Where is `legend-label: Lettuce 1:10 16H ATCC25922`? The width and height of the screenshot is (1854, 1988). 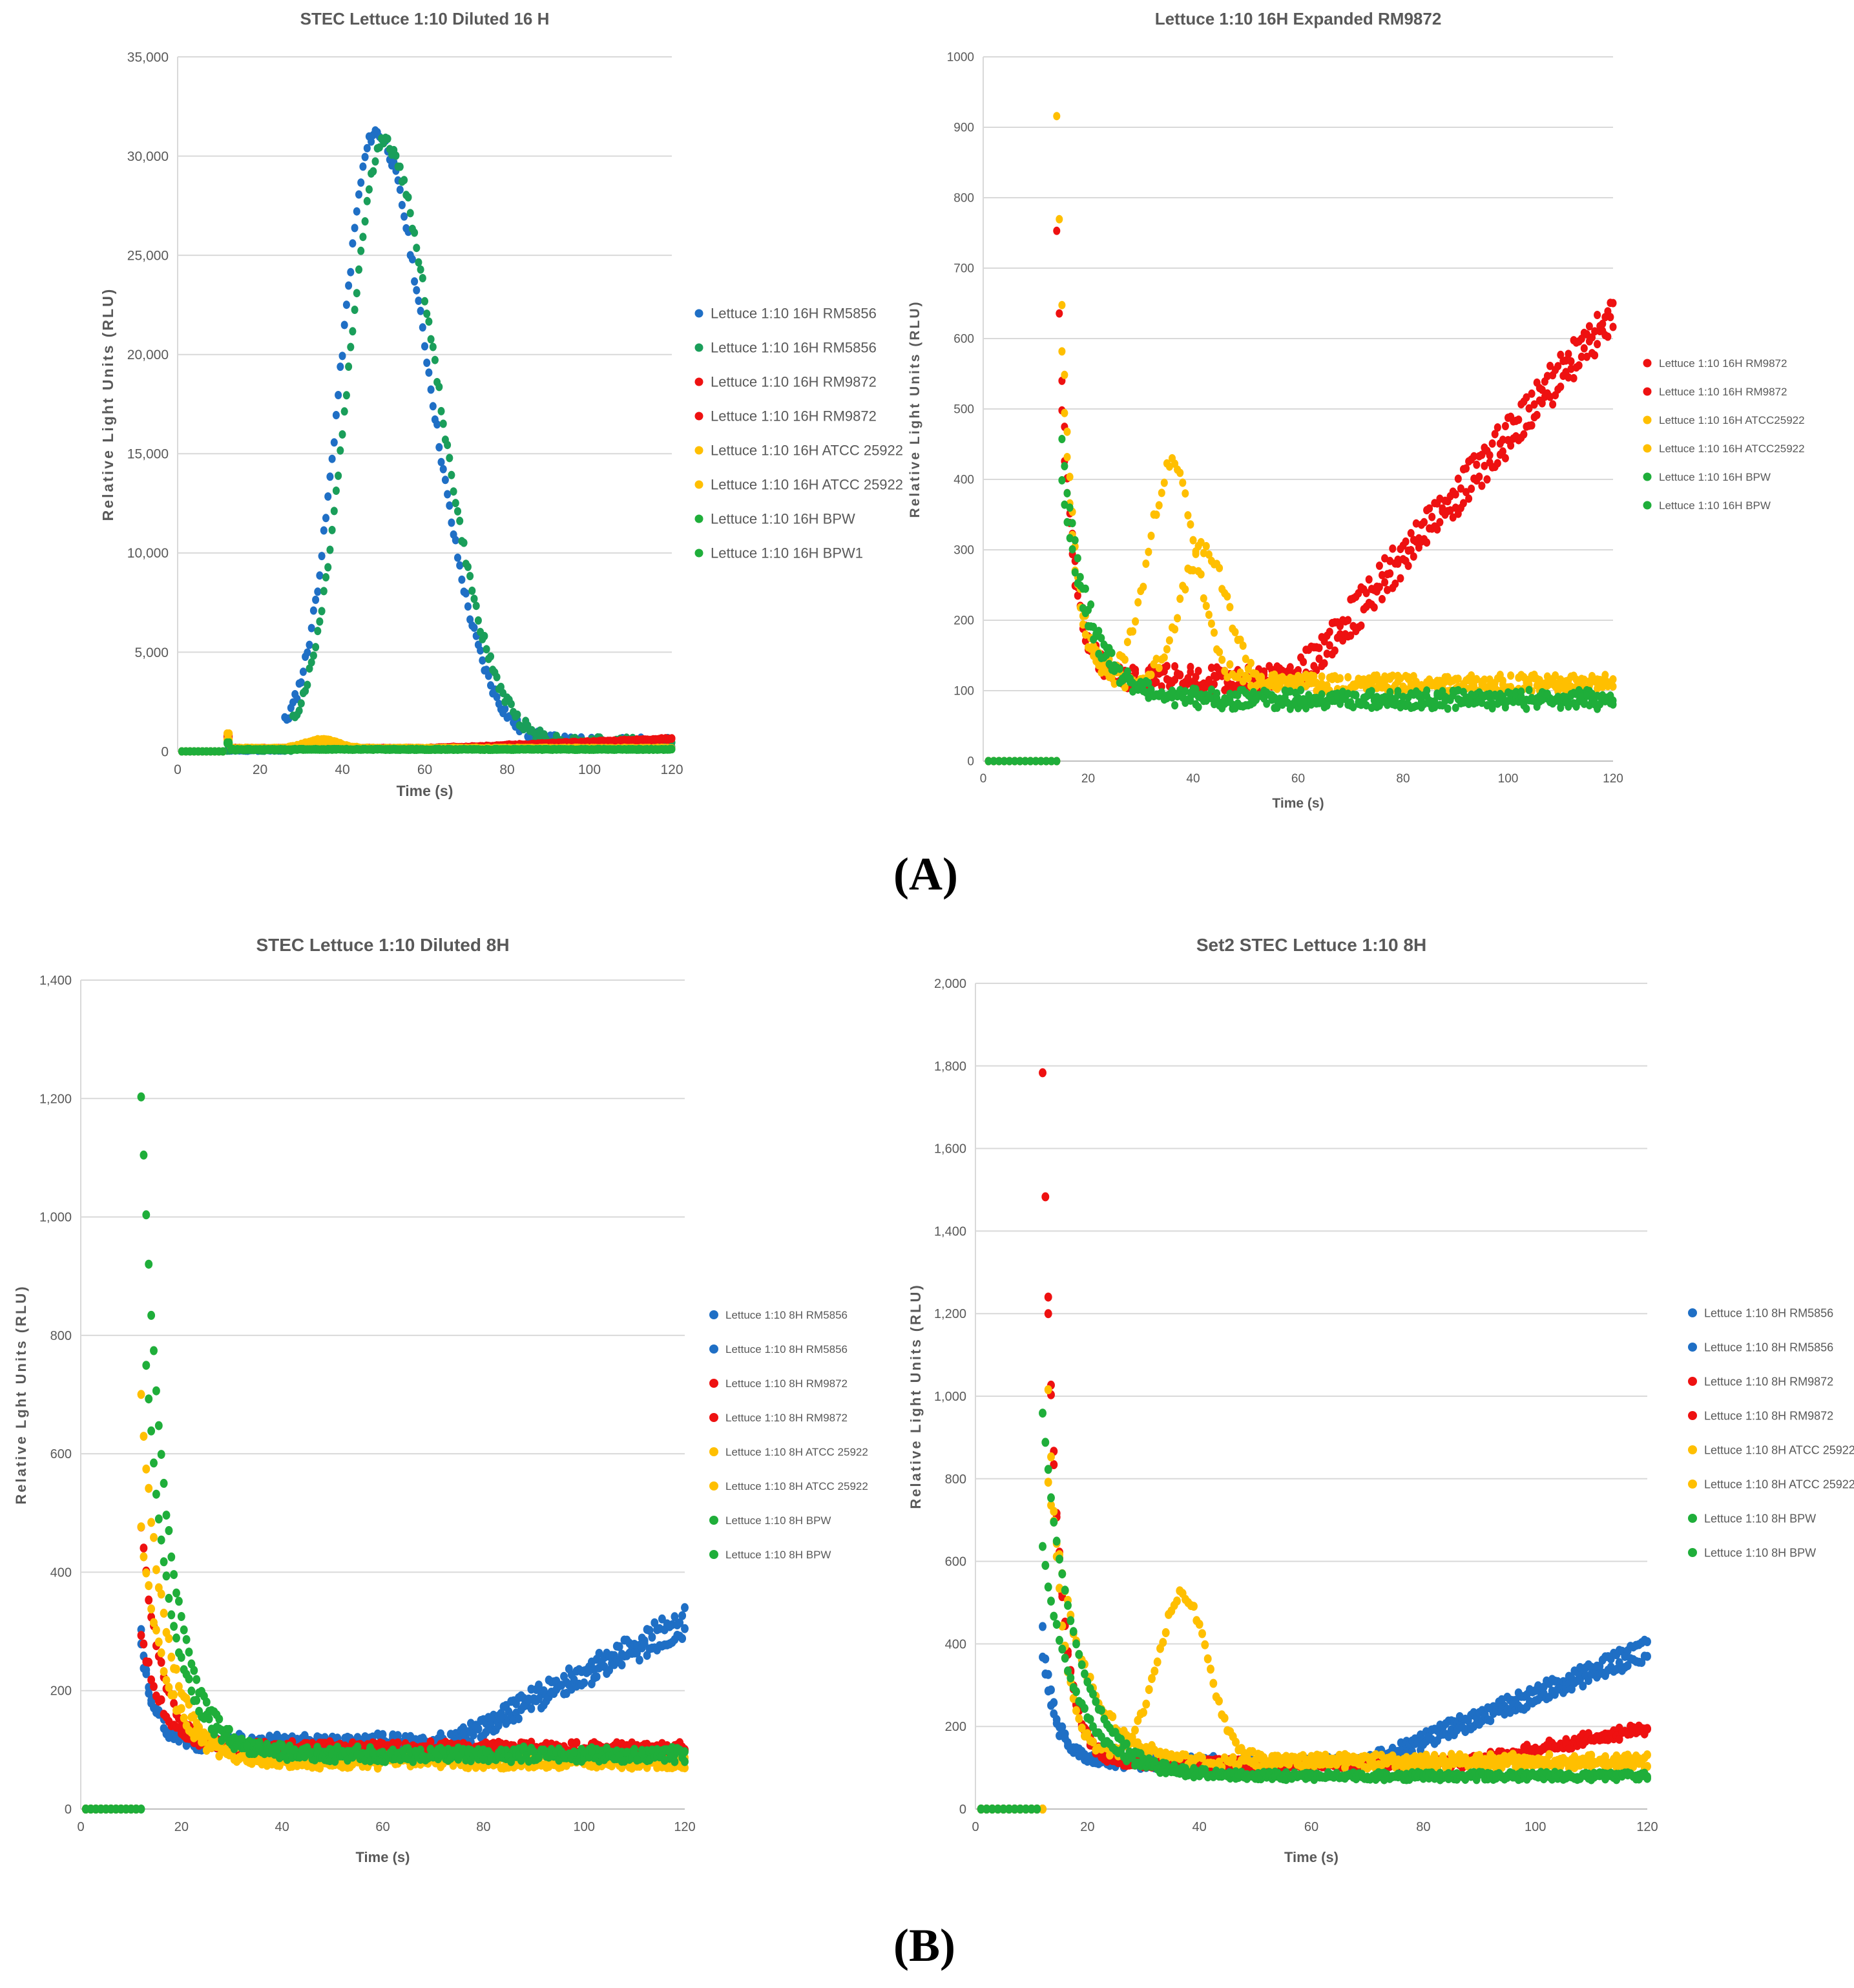 legend-label: Lettuce 1:10 16H ATCC25922 is located at coordinates (1732, 449).